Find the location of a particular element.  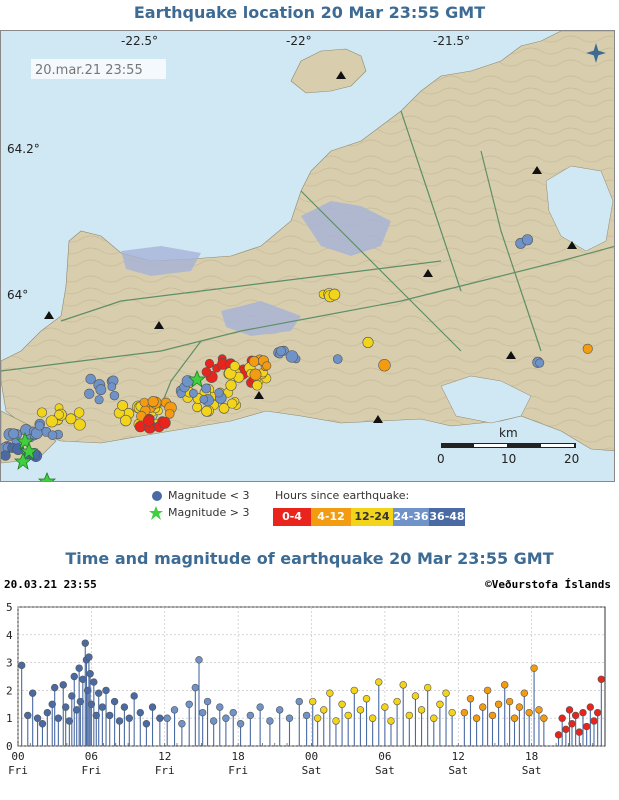

small-quake-marker-icon is located at coordinates (157, 496).